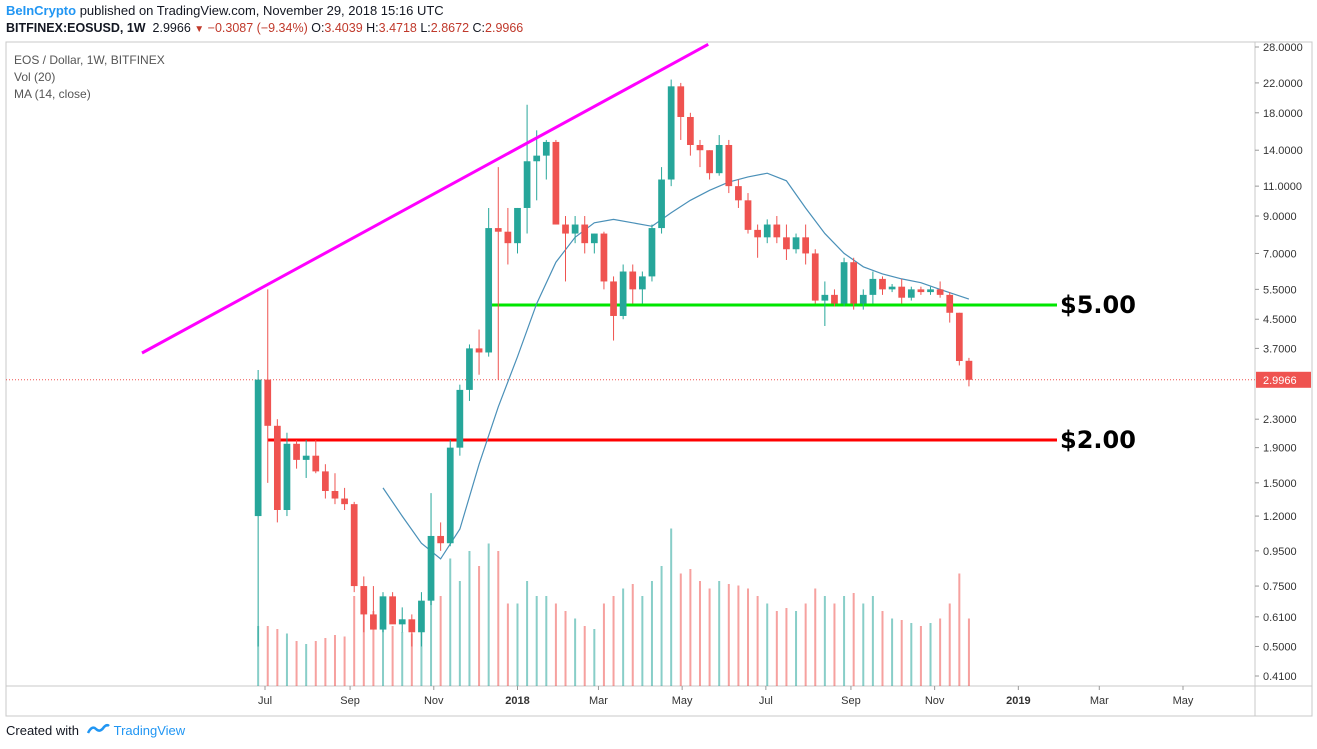 The width and height of the screenshot is (1317, 749). What do you see at coordinates (52, 94) in the screenshot?
I see `legend-ma: MA (14, close)` at bounding box center [52, 94].